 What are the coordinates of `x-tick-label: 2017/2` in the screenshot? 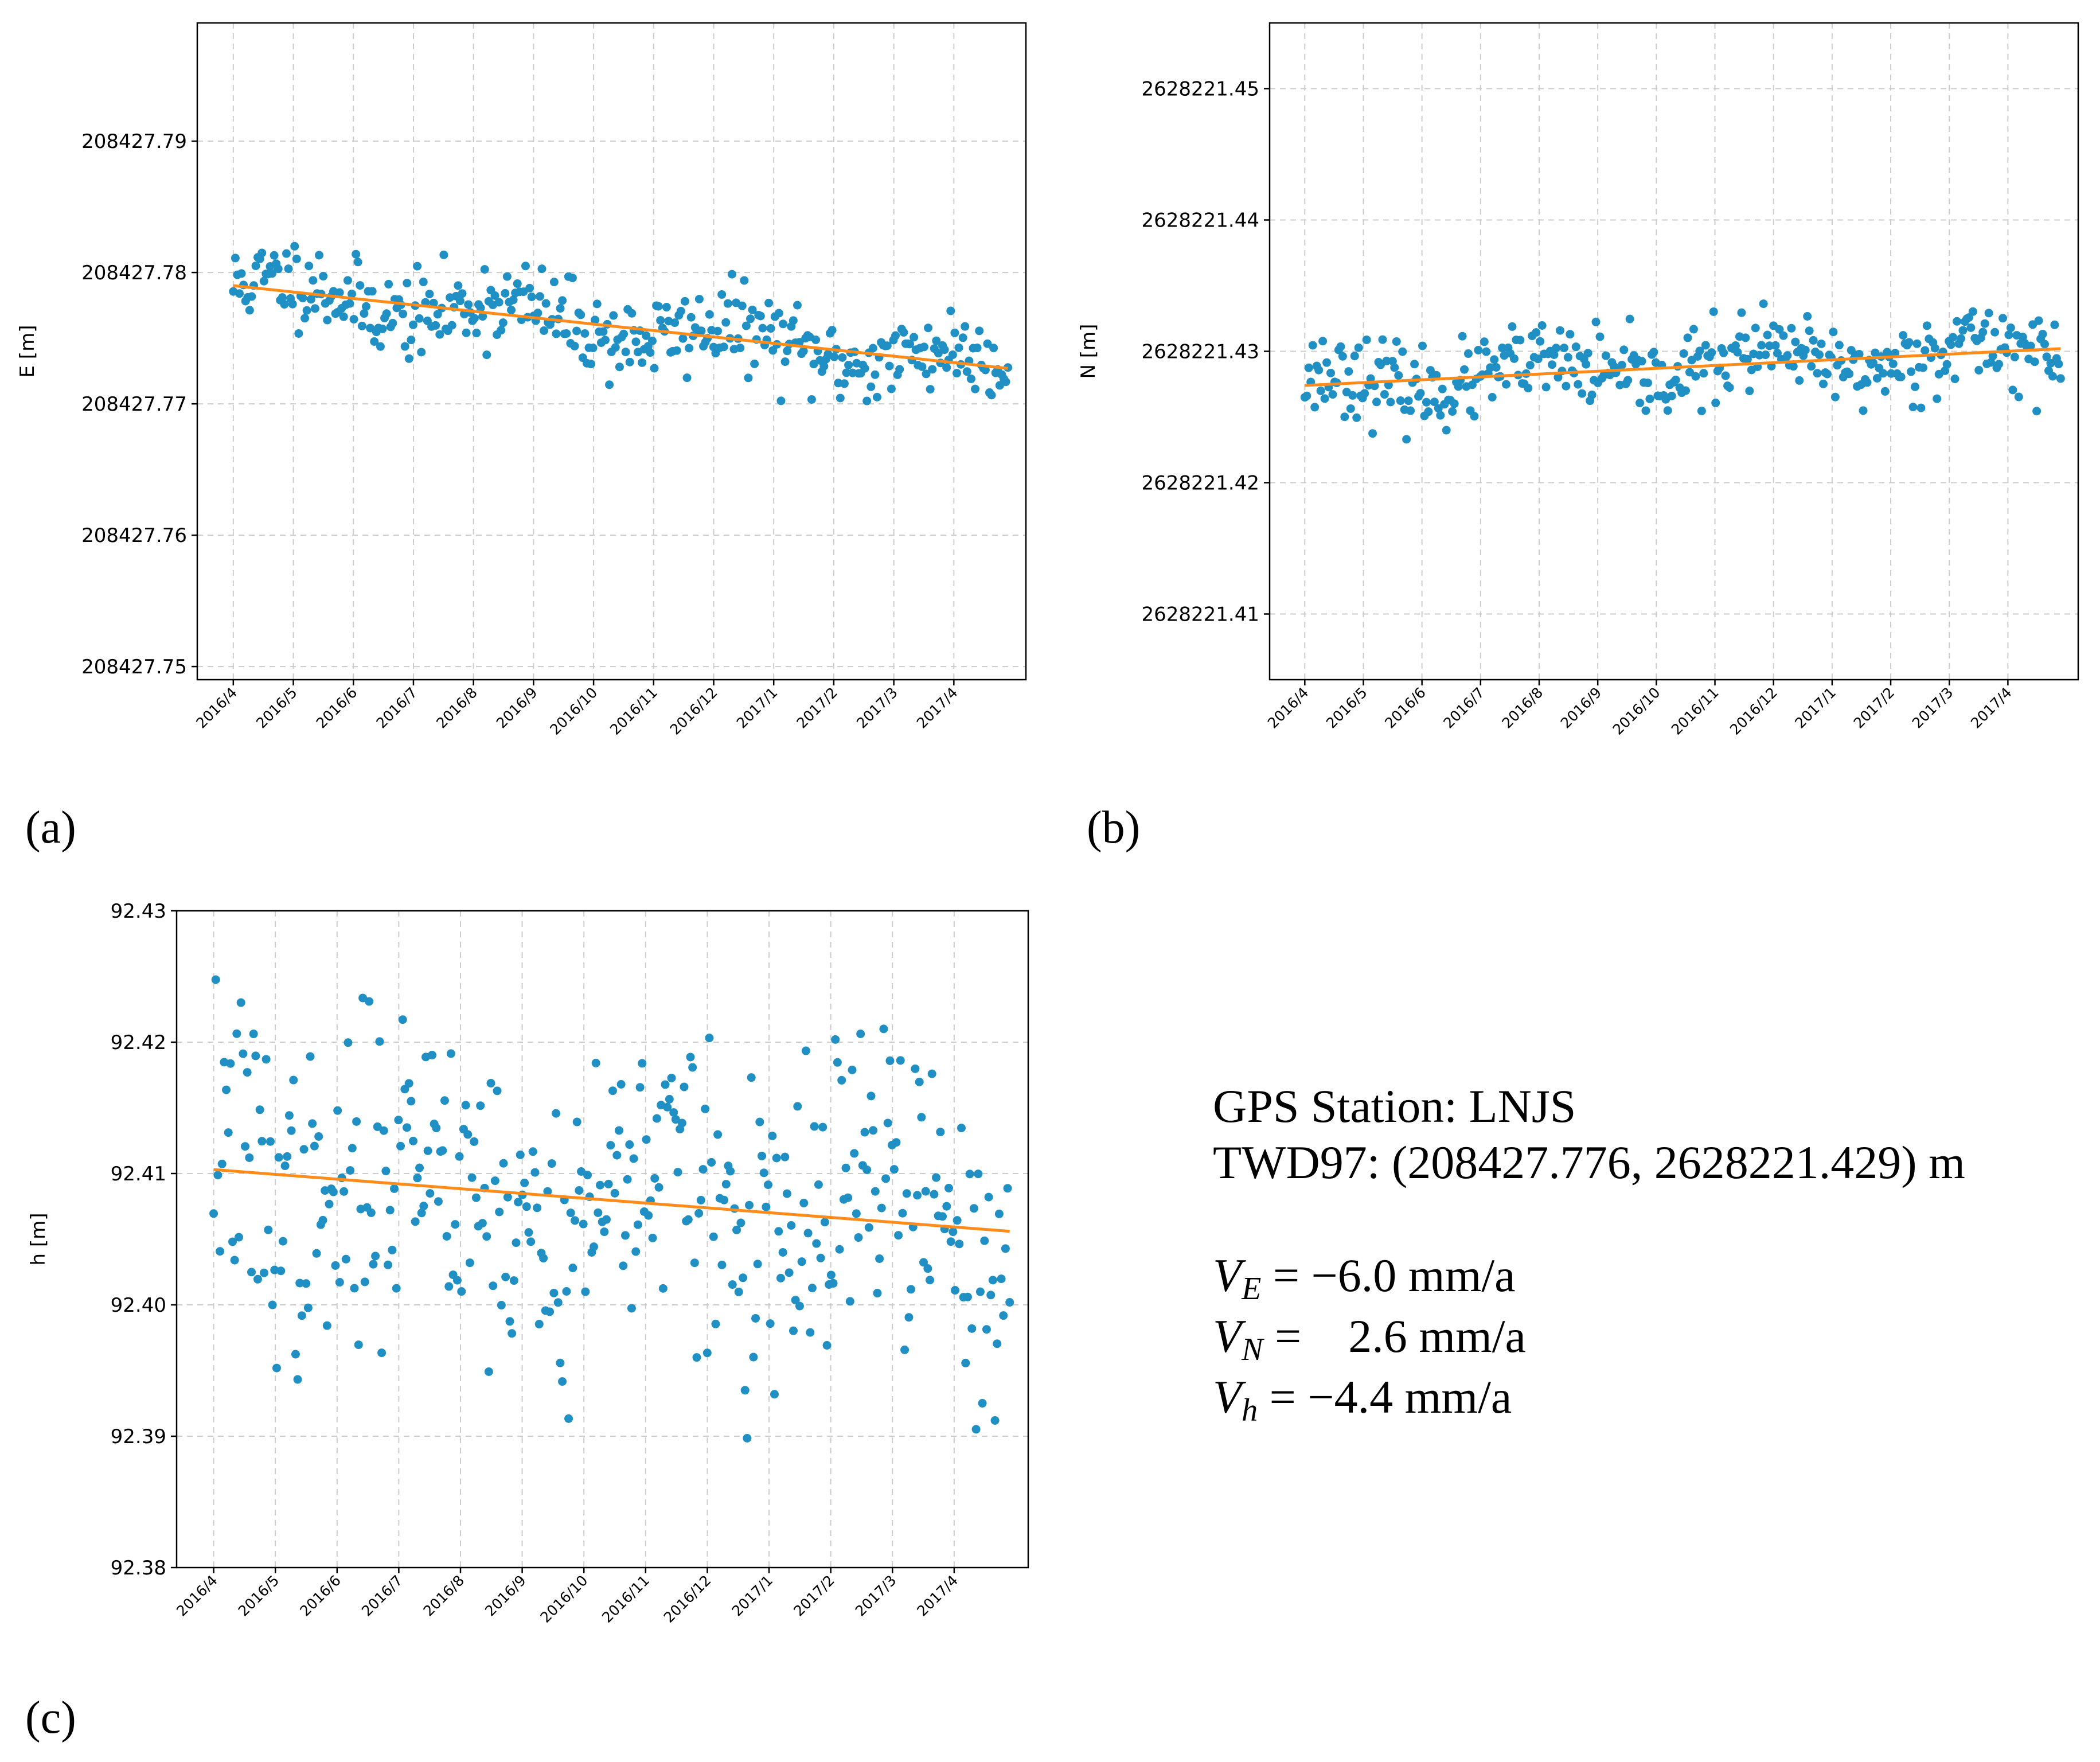 It's located at (817, 708).